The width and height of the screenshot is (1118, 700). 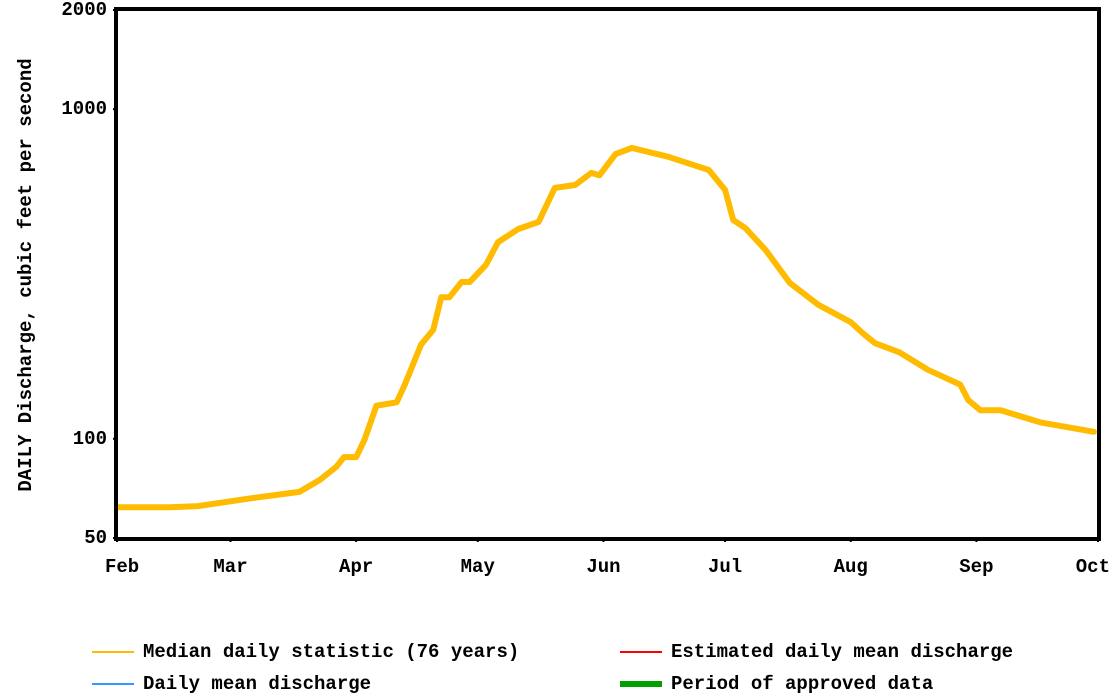 I want to click on legend-label: Estimated daily mean discharge, so click(x=842, y=652).